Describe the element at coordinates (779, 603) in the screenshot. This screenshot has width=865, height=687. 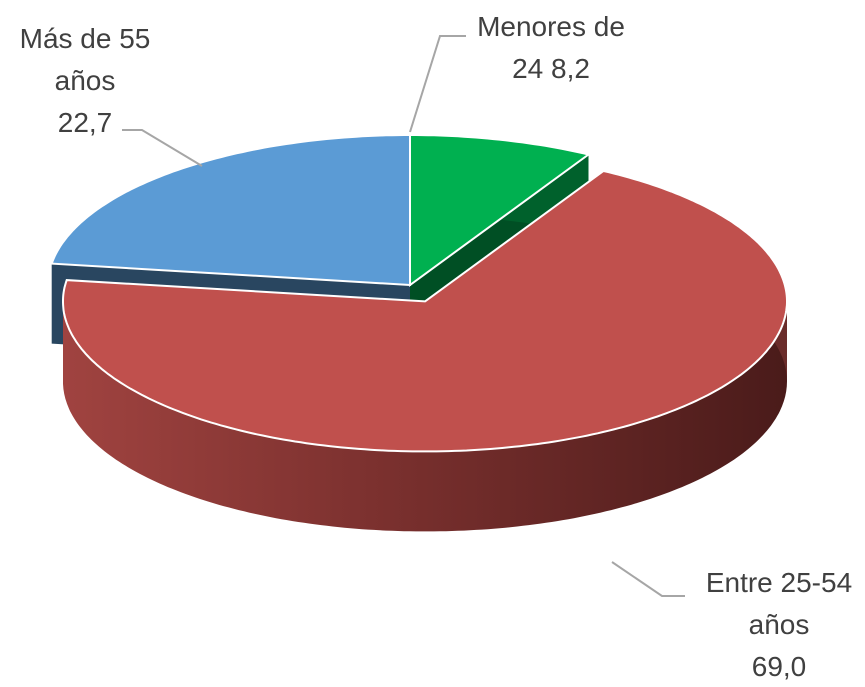
I see `category-label: Entre 25-54 años` at that location.